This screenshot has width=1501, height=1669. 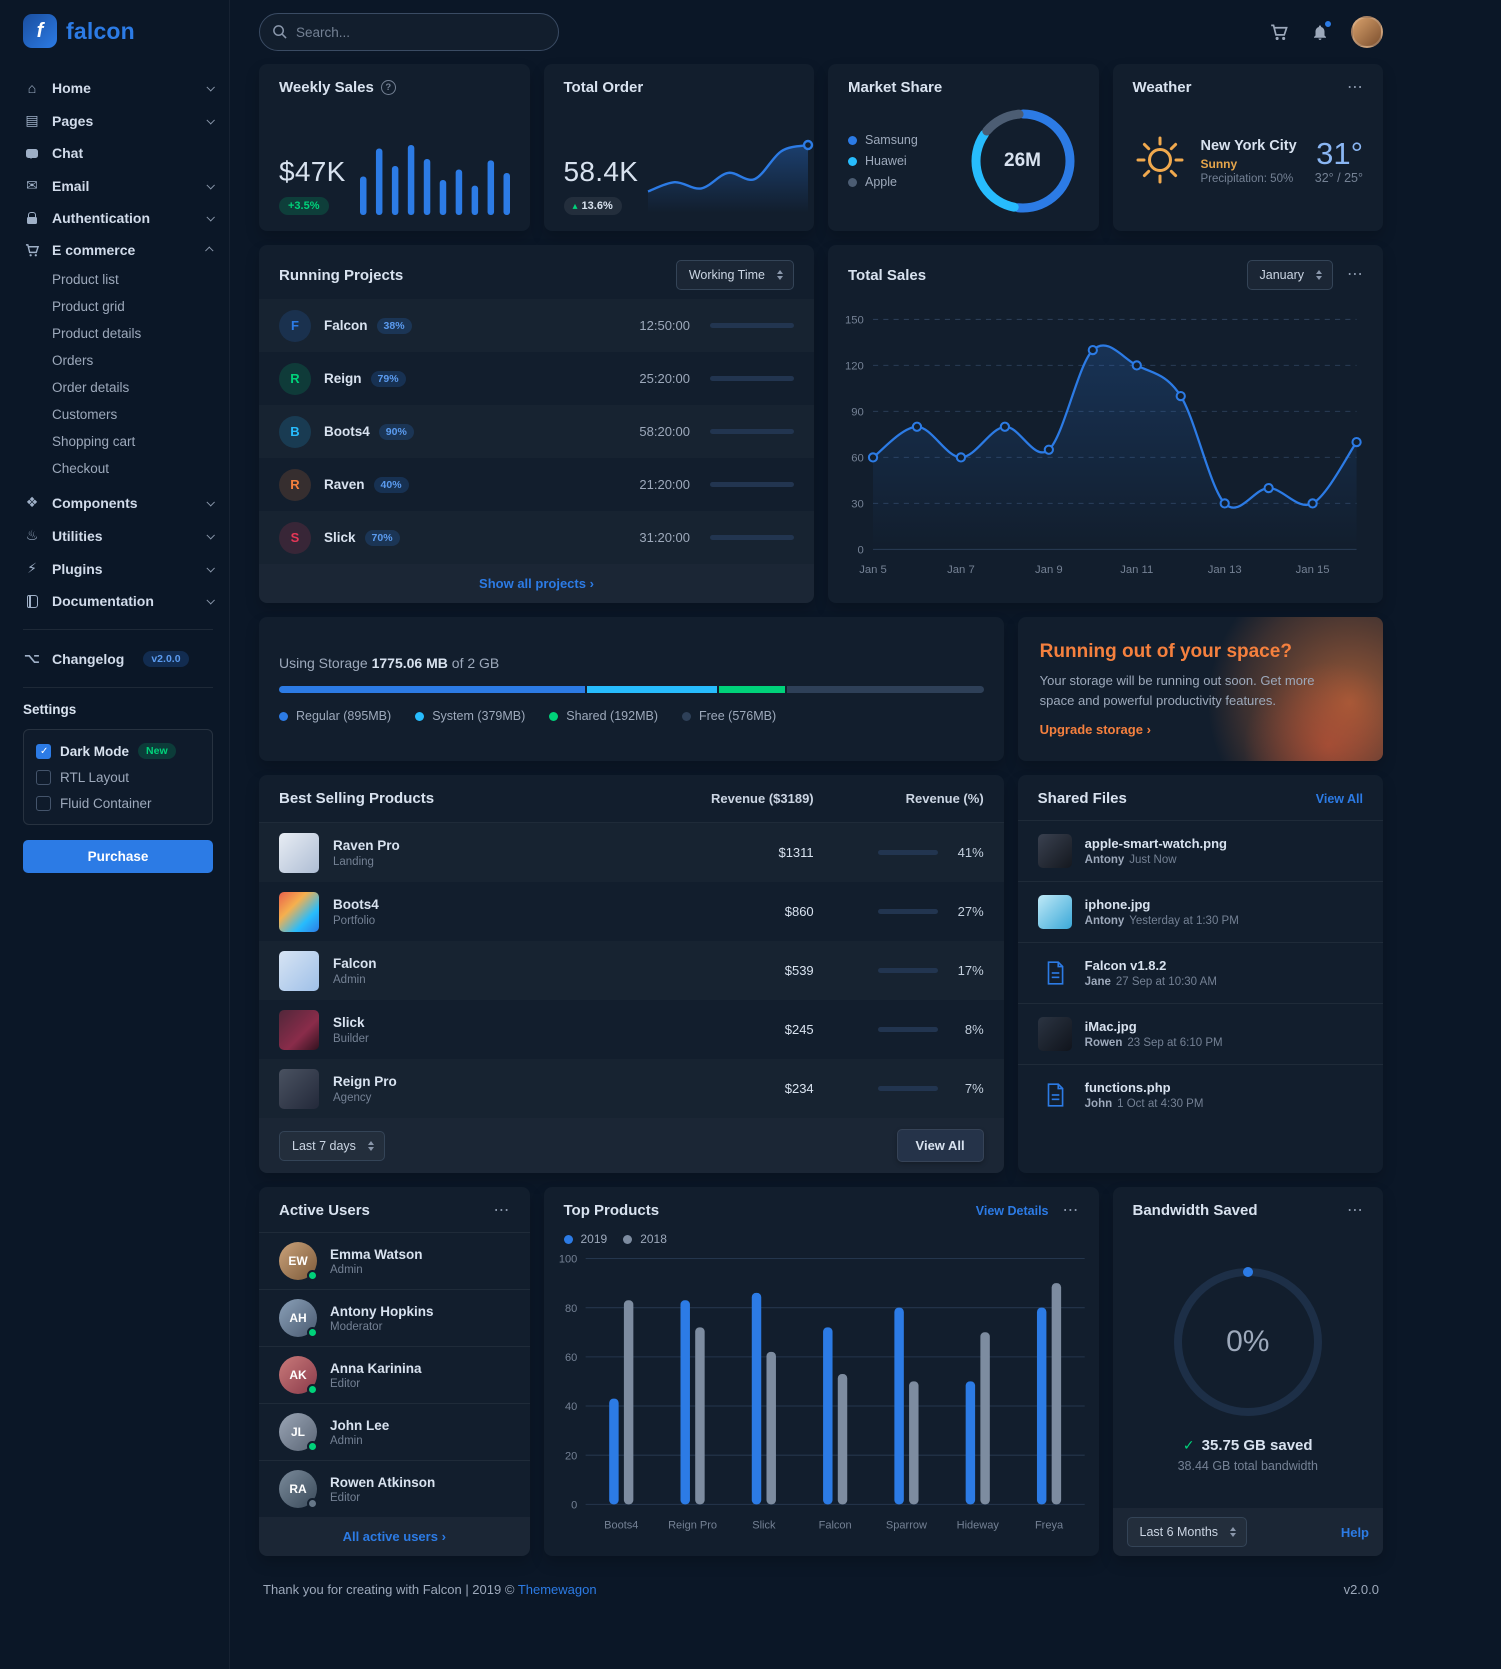 I want to click on weather-temperature: 31°, so click(x=1339, y=153).